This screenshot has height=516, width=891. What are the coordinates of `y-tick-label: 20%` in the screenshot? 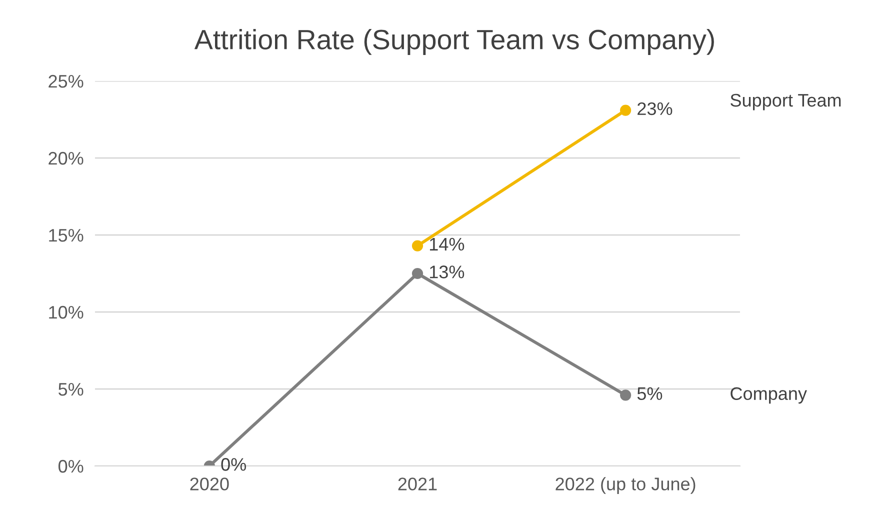 It's located at (66, 158).